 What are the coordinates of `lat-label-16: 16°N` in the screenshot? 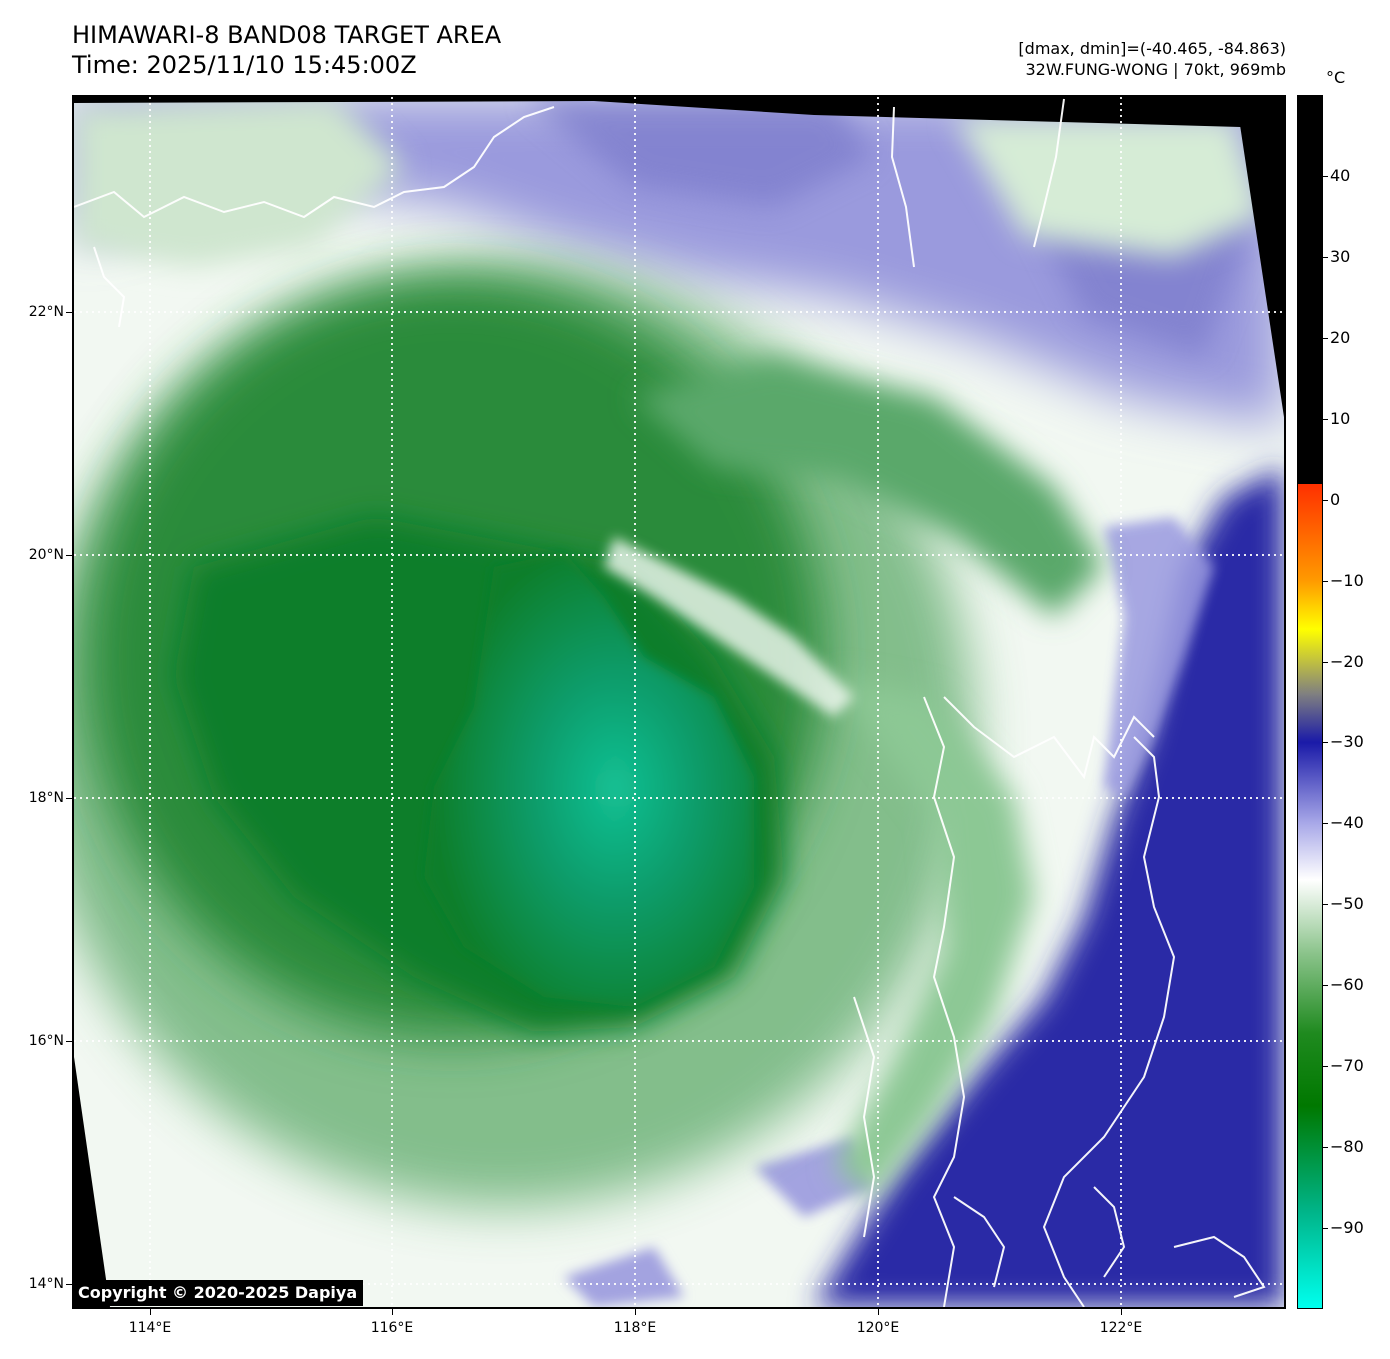 It's located at (46, 1041).